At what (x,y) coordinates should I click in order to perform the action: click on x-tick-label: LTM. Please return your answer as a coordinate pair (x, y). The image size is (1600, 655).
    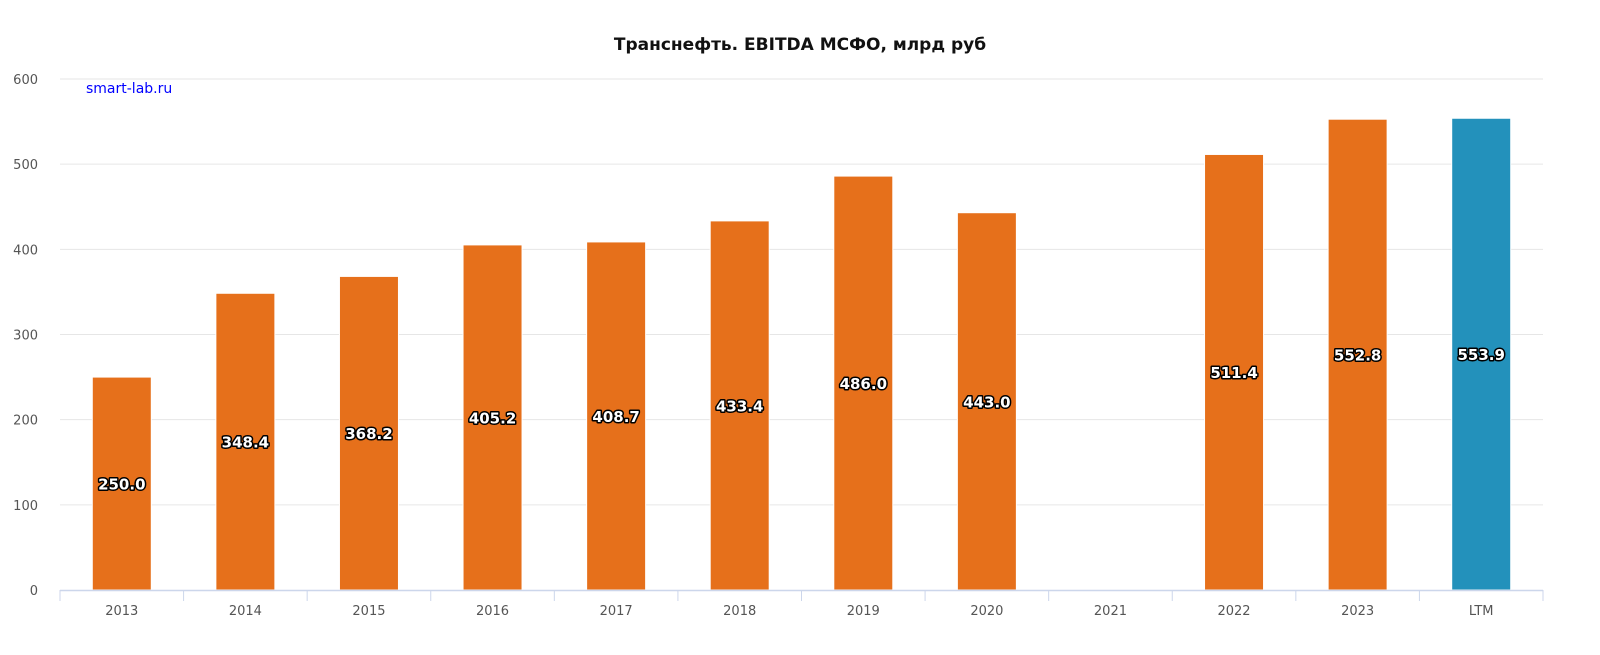
    Looking at the image, I should click on (1481, 611).